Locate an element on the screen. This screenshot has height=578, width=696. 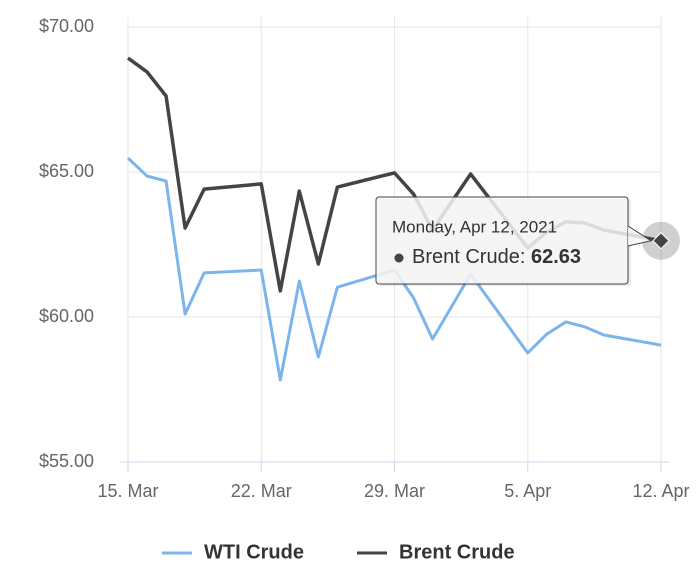
x-tick-label: 29. Mar is located at coordinates (394, 491).